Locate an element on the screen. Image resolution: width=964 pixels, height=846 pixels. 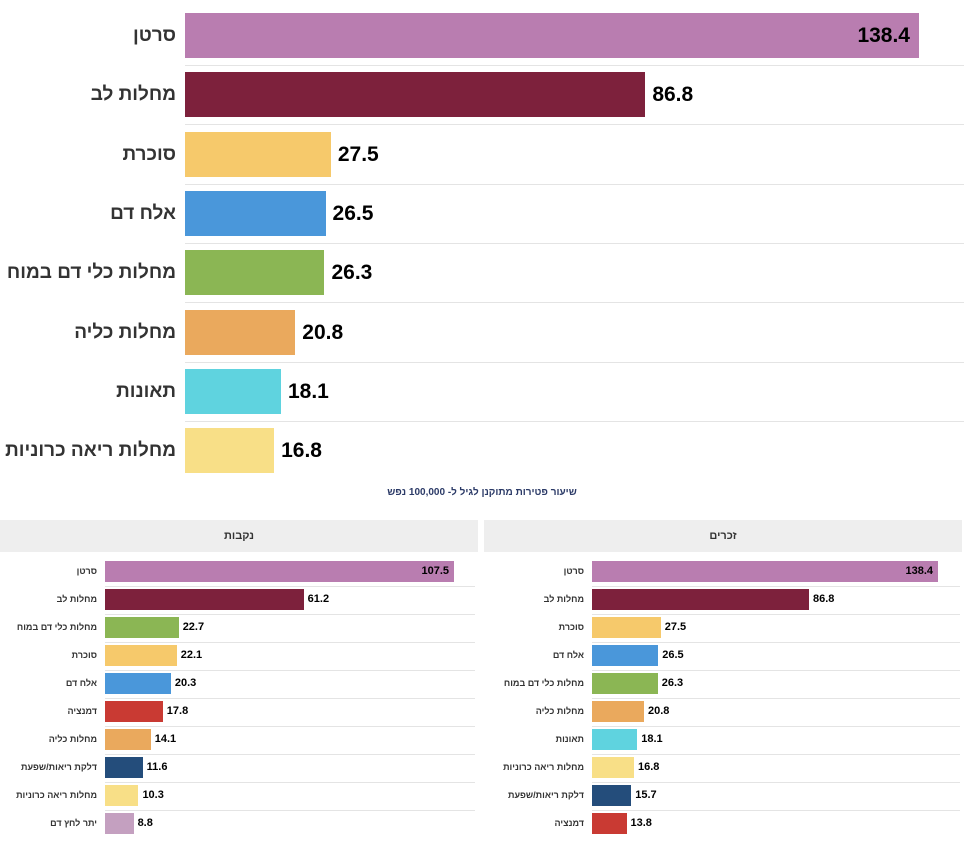
value-label: 26.5 is located at coordinates (353, 213).